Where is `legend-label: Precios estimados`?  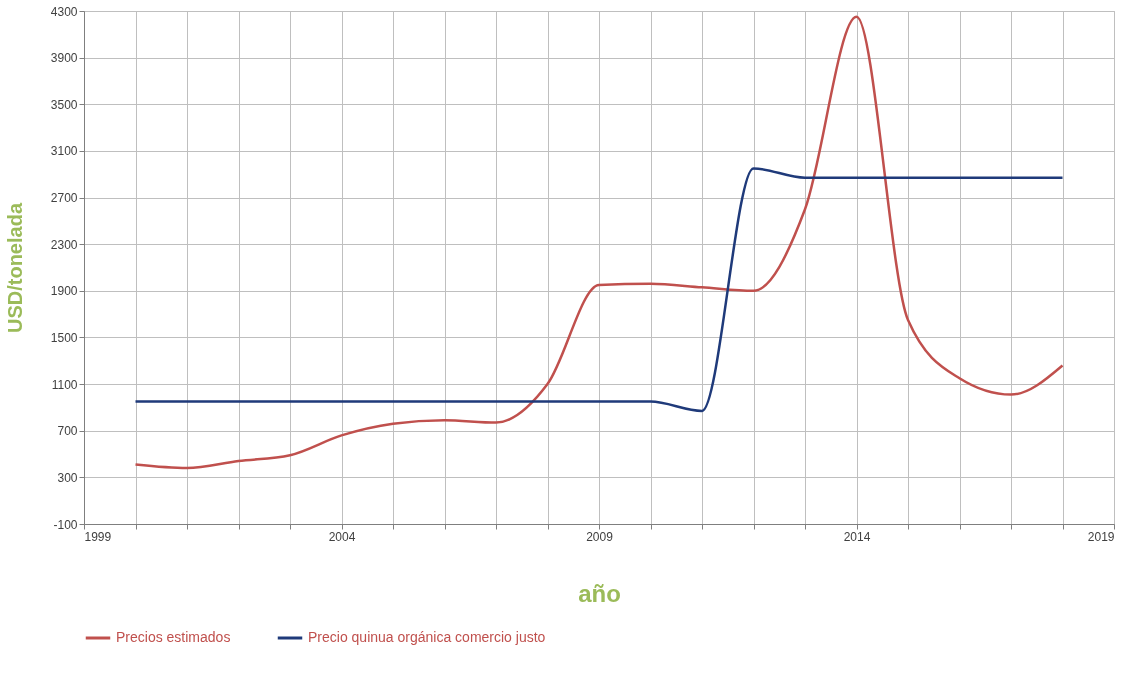 legend-label: Precios estimados is located at coordinates (173, 637).